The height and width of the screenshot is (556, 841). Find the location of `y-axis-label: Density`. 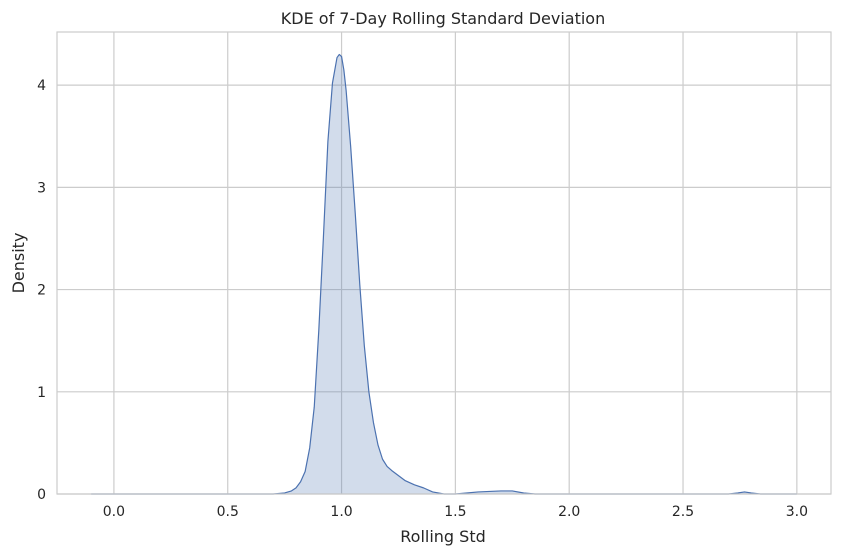

y-axis-label: Density is located at coordinates (18, 263).